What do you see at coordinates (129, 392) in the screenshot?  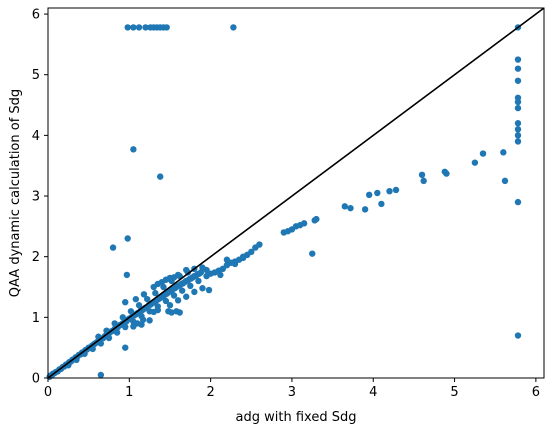 I see `x-tick-label: 1` at bounding box center [129, 392].